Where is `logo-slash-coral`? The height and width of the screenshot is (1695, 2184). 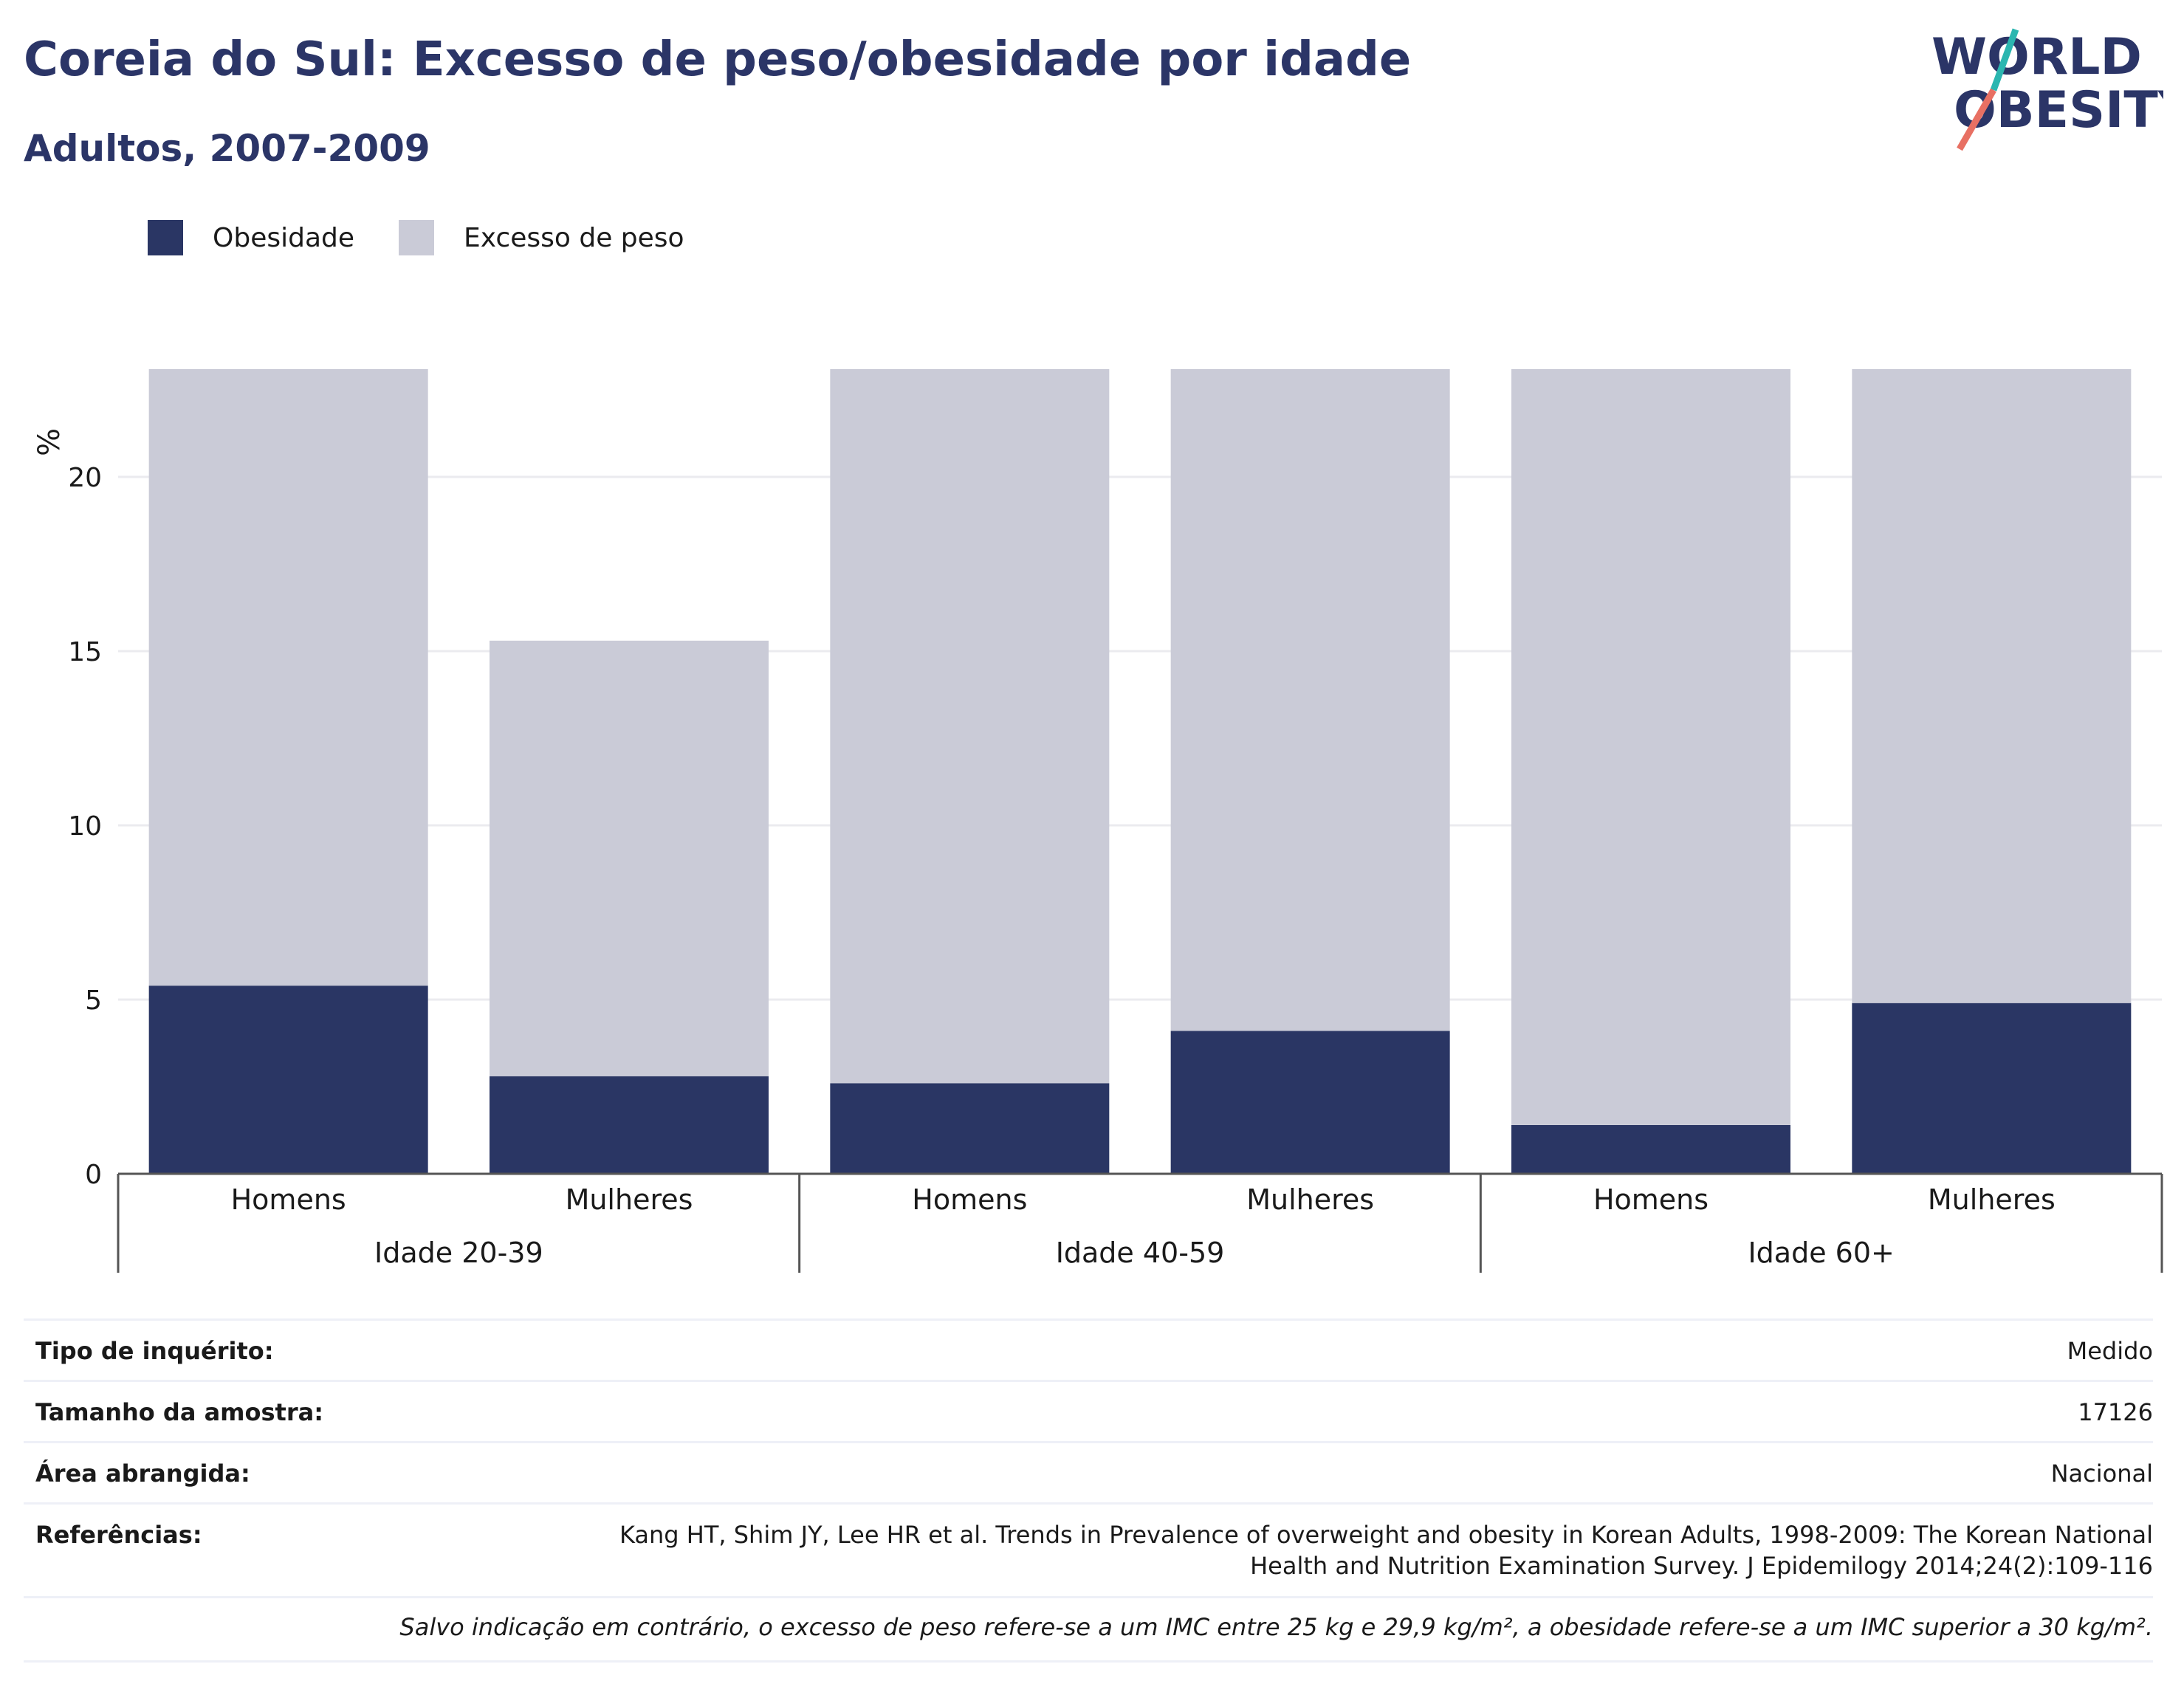 logo-slash-coral is located at coordinates (1977, 119).